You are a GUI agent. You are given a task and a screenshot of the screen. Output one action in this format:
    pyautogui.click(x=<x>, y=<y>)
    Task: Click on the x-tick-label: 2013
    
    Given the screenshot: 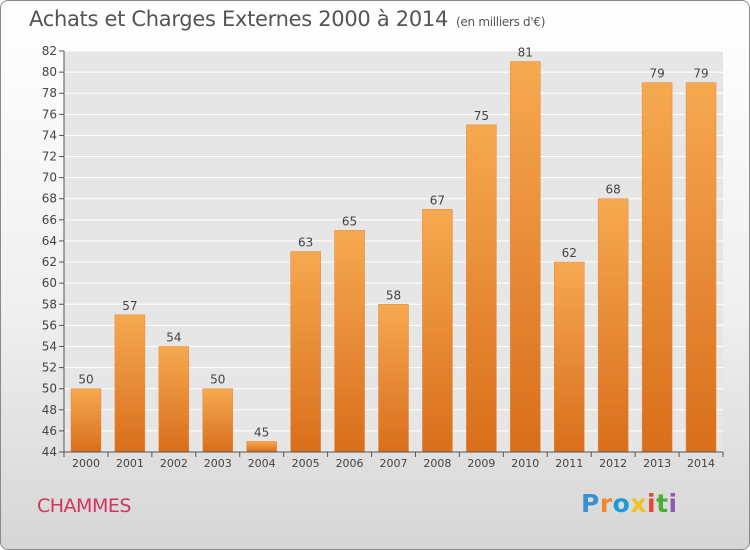 What is the action you would take?
    pyautogui.click(x=657, y=463)
    